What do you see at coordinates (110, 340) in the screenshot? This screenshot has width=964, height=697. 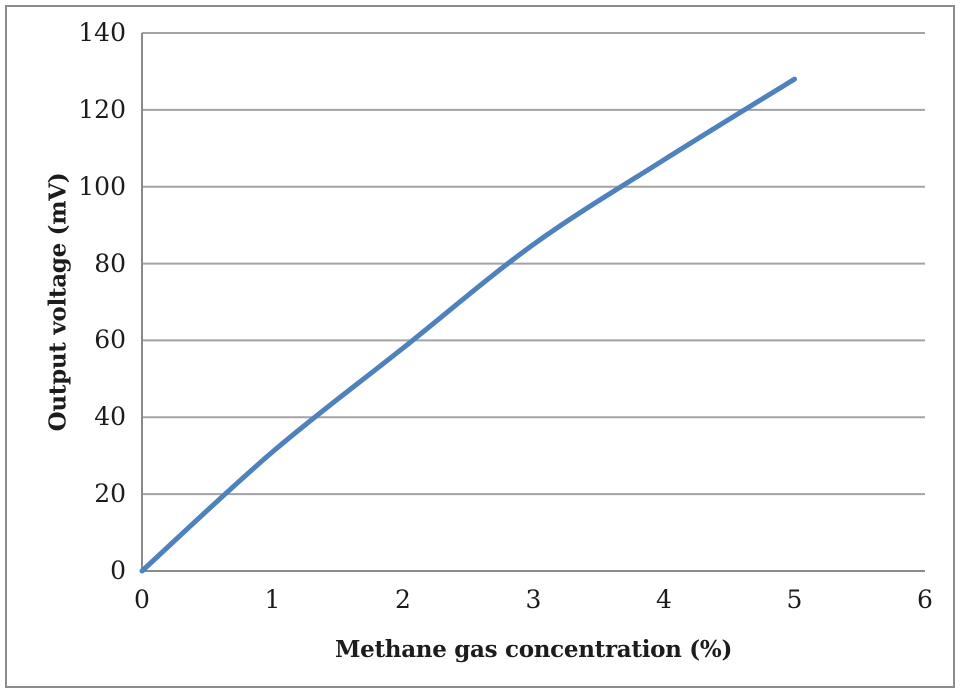 I see `y-tick-label: 60` at bounding box center [110, 340].